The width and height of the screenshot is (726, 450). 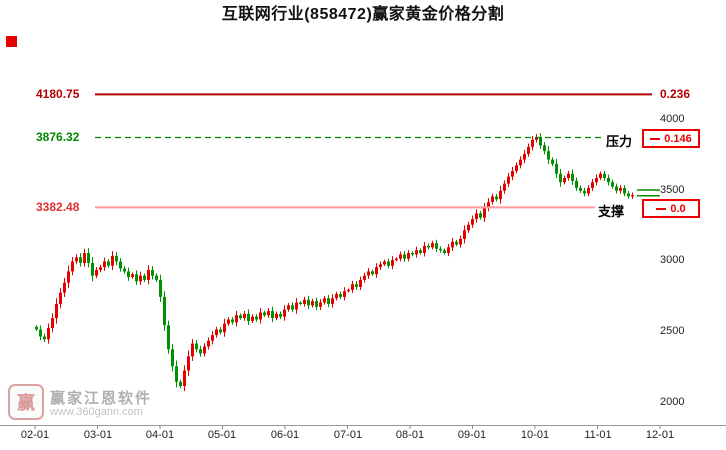 What do you see at coordinates (285, 435) in the screenshot?
I see `x-axis-tick: 06-01` at bounding box center [285, 435].